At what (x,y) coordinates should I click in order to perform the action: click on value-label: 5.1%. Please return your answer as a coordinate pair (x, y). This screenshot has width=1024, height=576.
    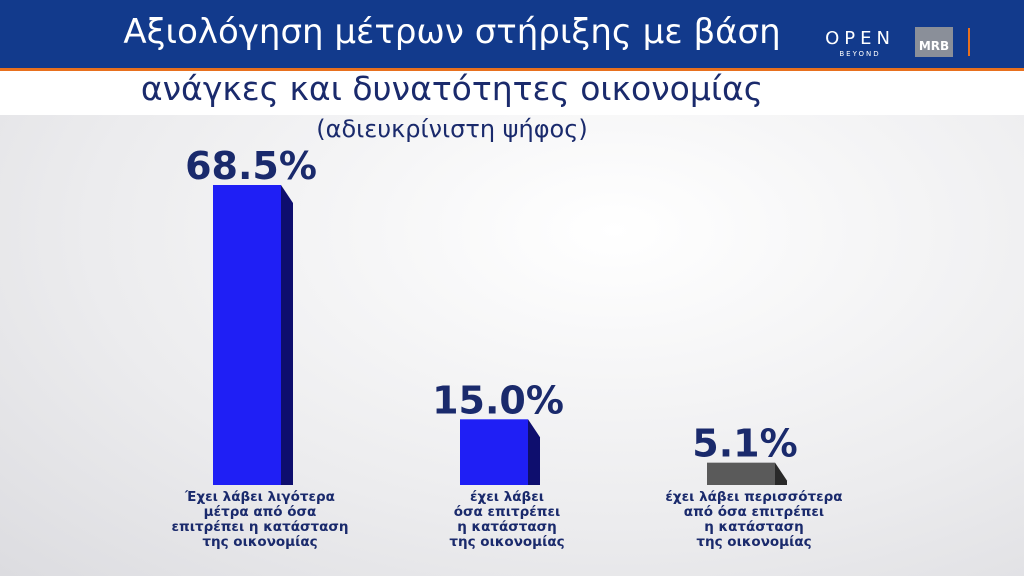
    Looking at the image, I should click on (744, 444).